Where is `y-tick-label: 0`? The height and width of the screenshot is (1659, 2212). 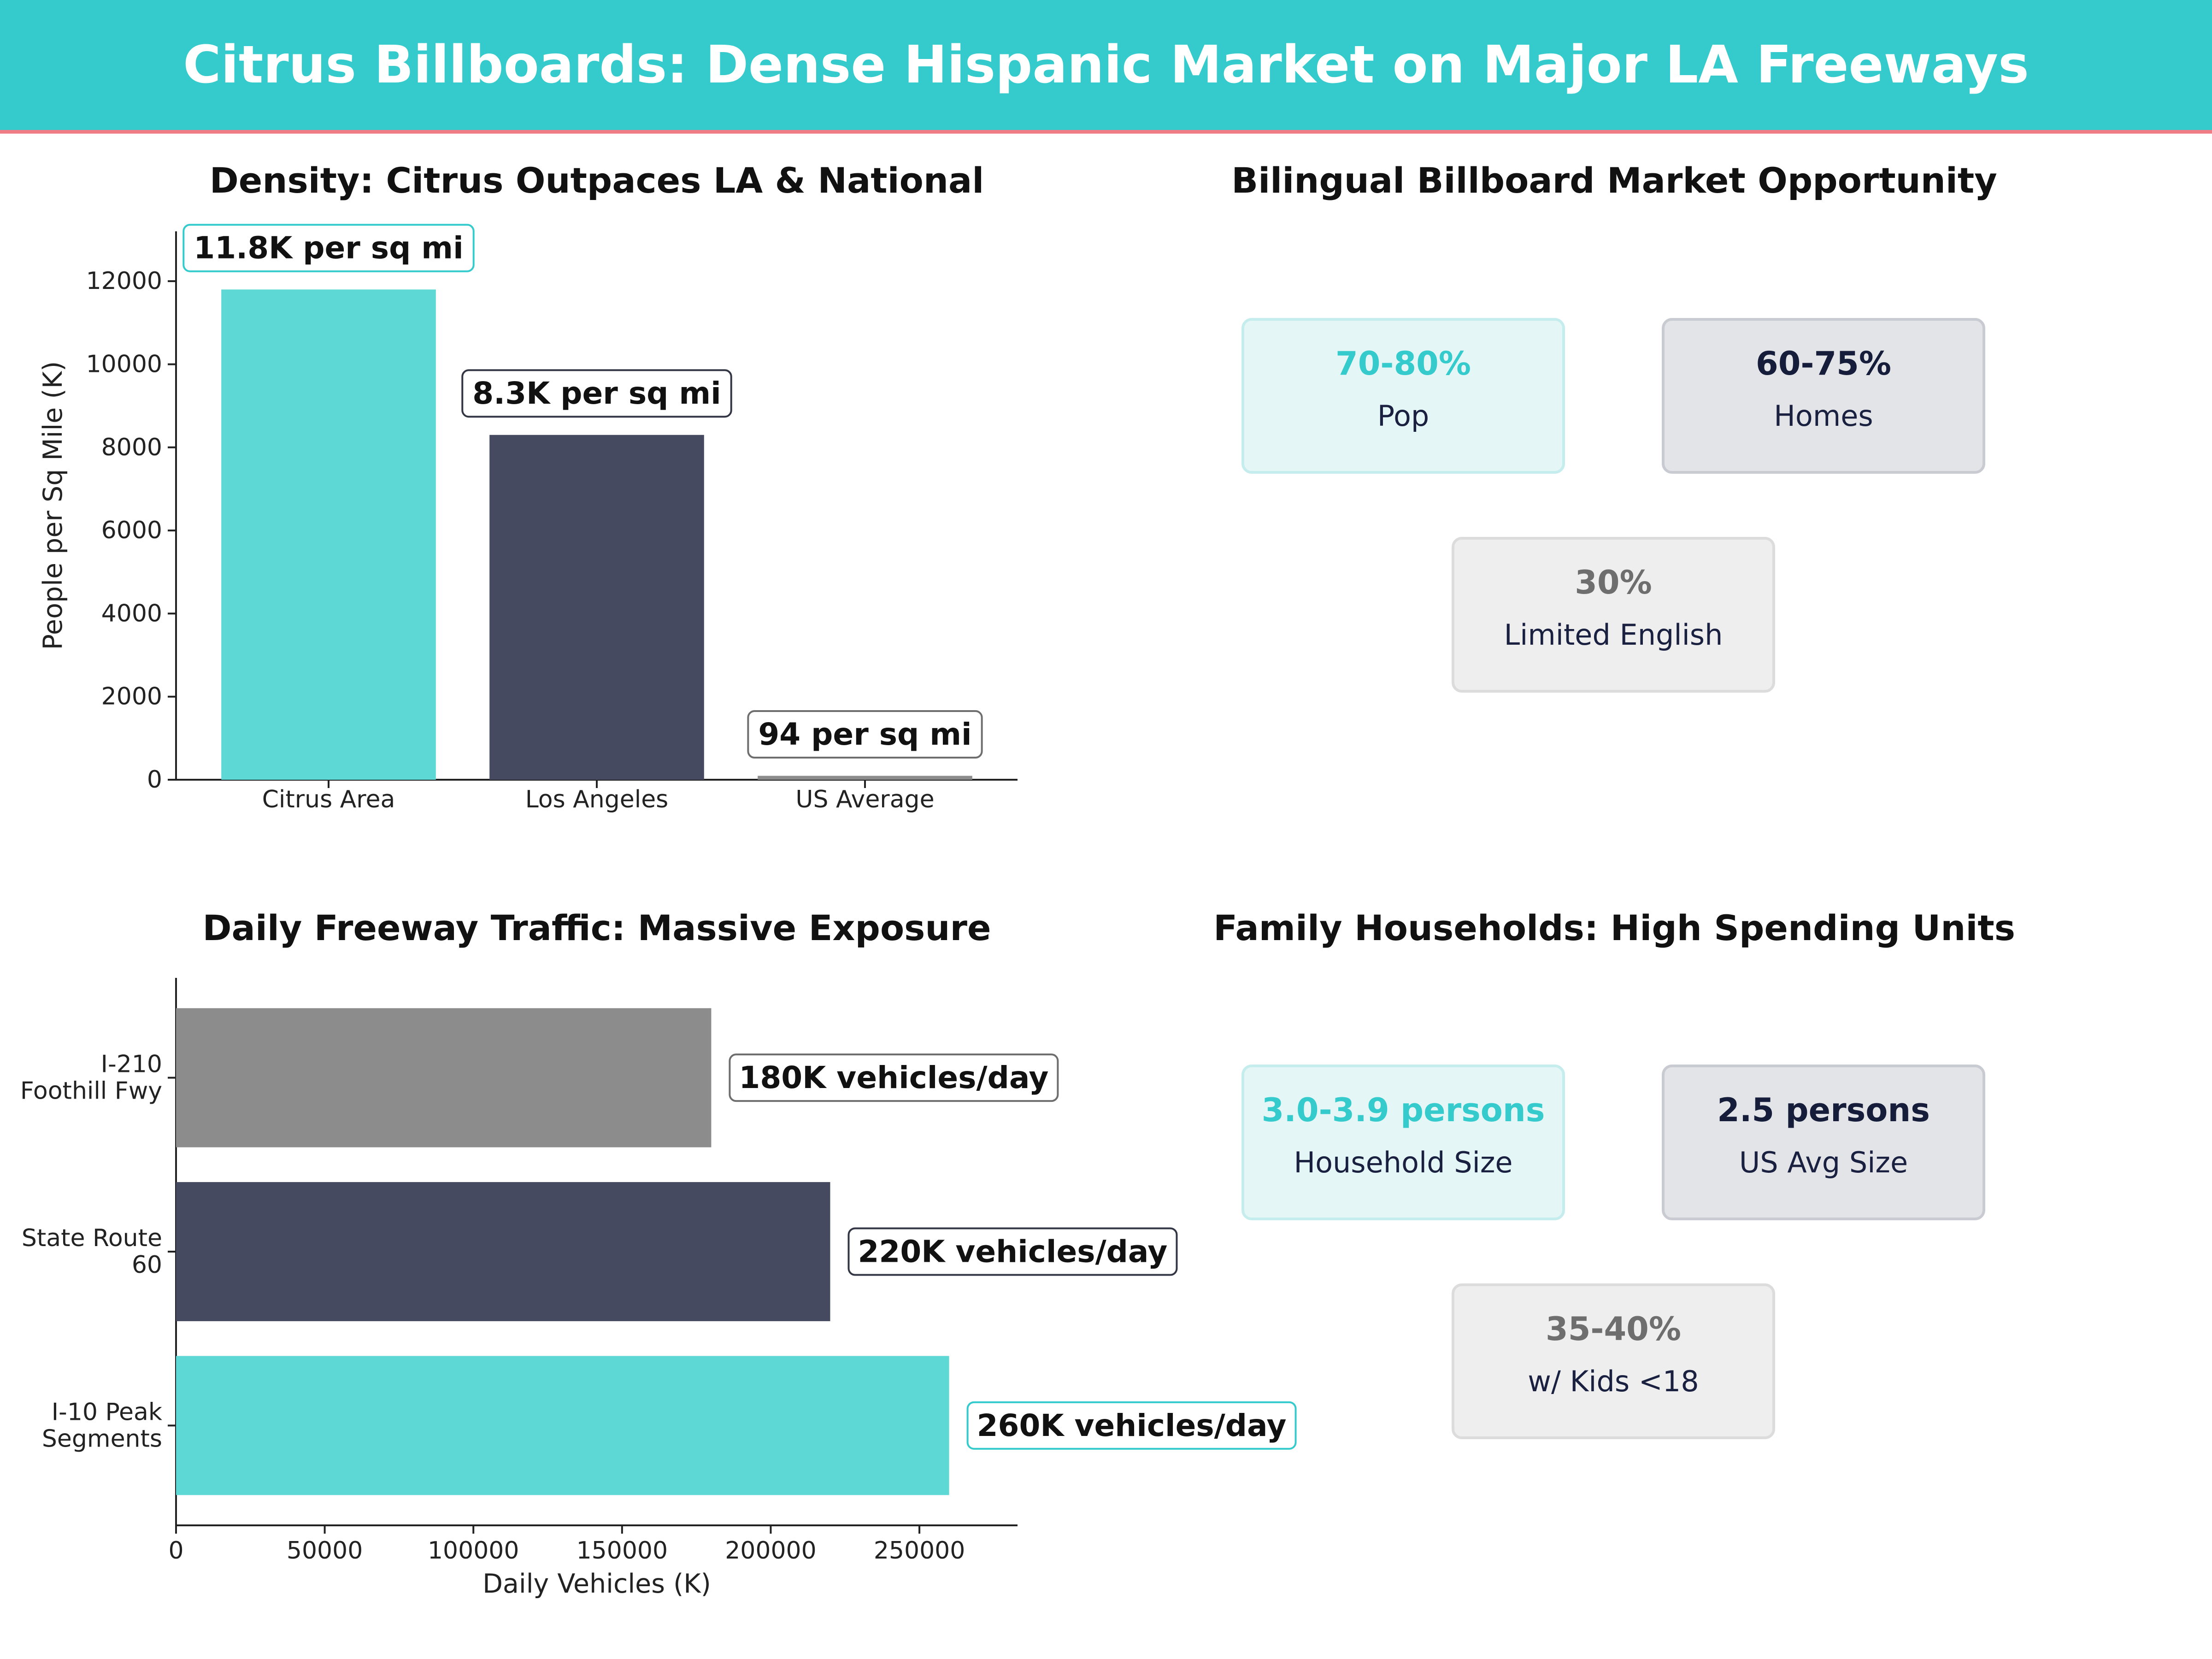 y-tick-label: 0 is located at coordinates (154, 780).